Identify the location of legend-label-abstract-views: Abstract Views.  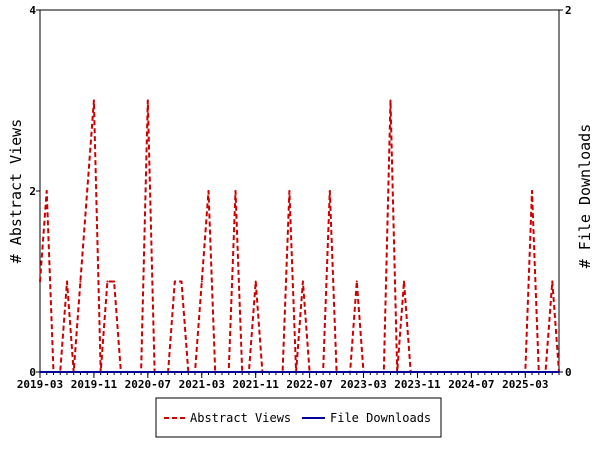
(240, 418).